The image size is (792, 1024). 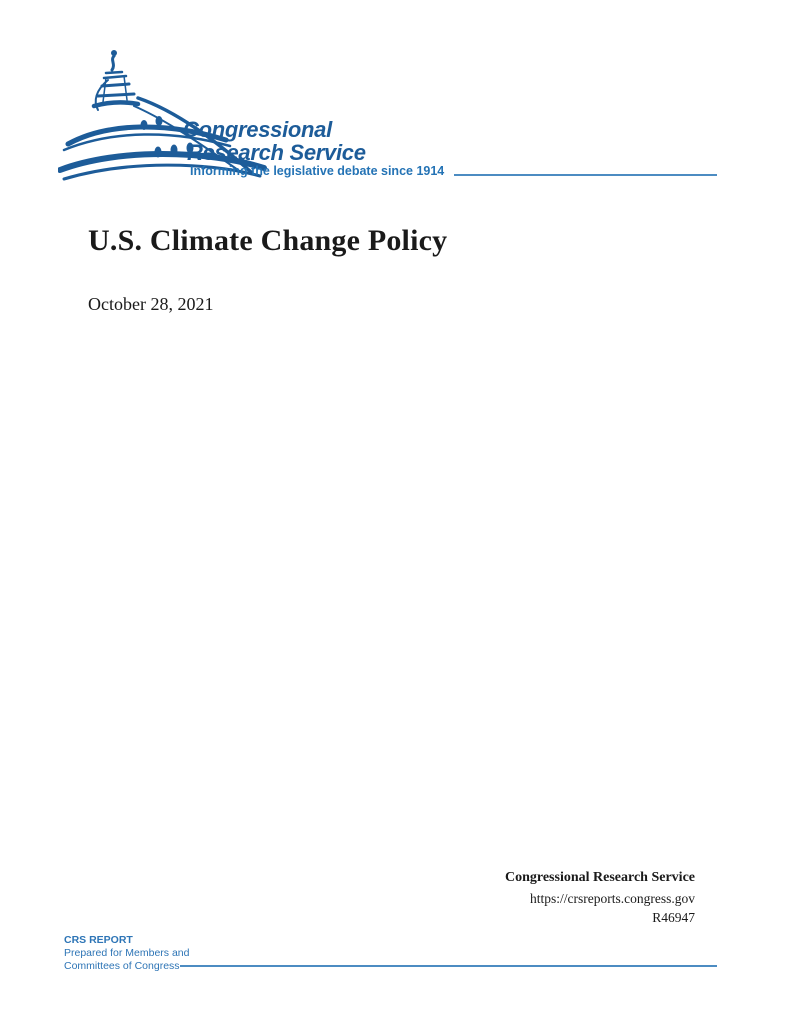 I want to click on capitol-dome-logo-icon, so click(x=162, y=115).